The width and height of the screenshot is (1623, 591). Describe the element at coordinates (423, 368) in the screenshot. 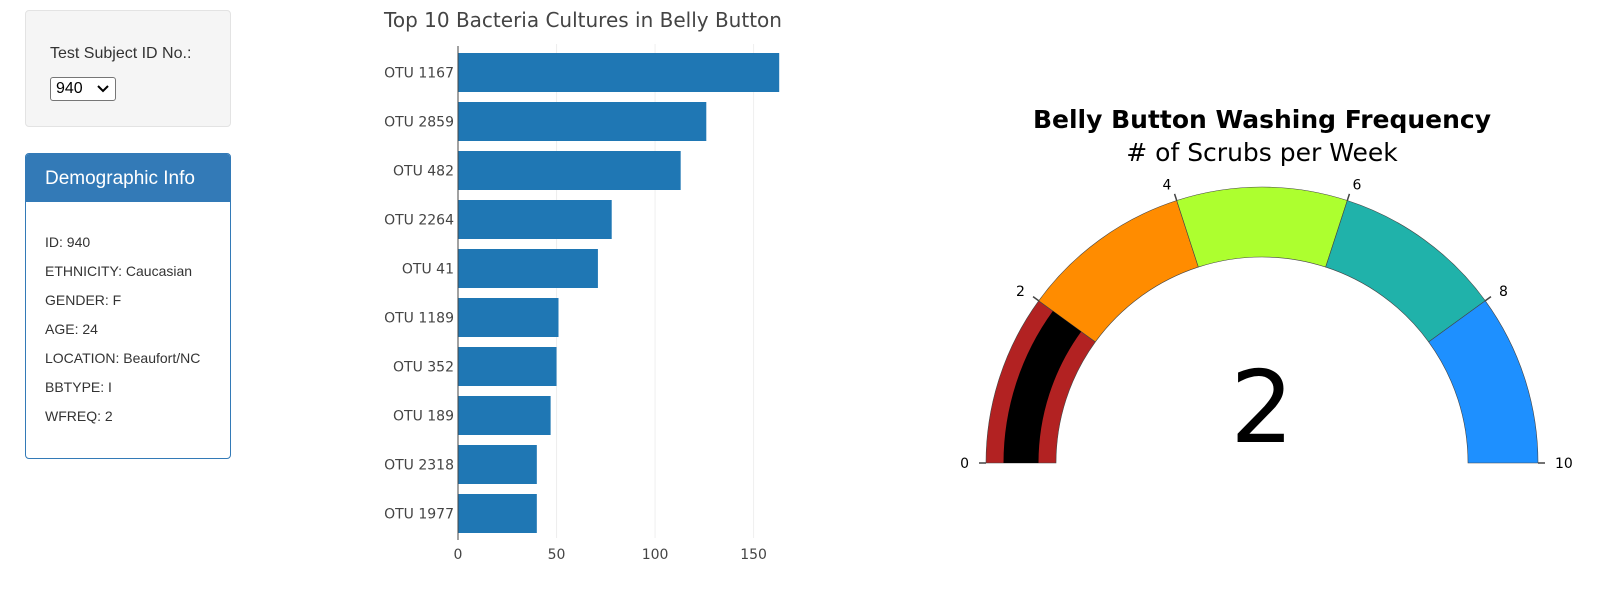

I see `bar-chart-category-label: OTU 352` at that location.